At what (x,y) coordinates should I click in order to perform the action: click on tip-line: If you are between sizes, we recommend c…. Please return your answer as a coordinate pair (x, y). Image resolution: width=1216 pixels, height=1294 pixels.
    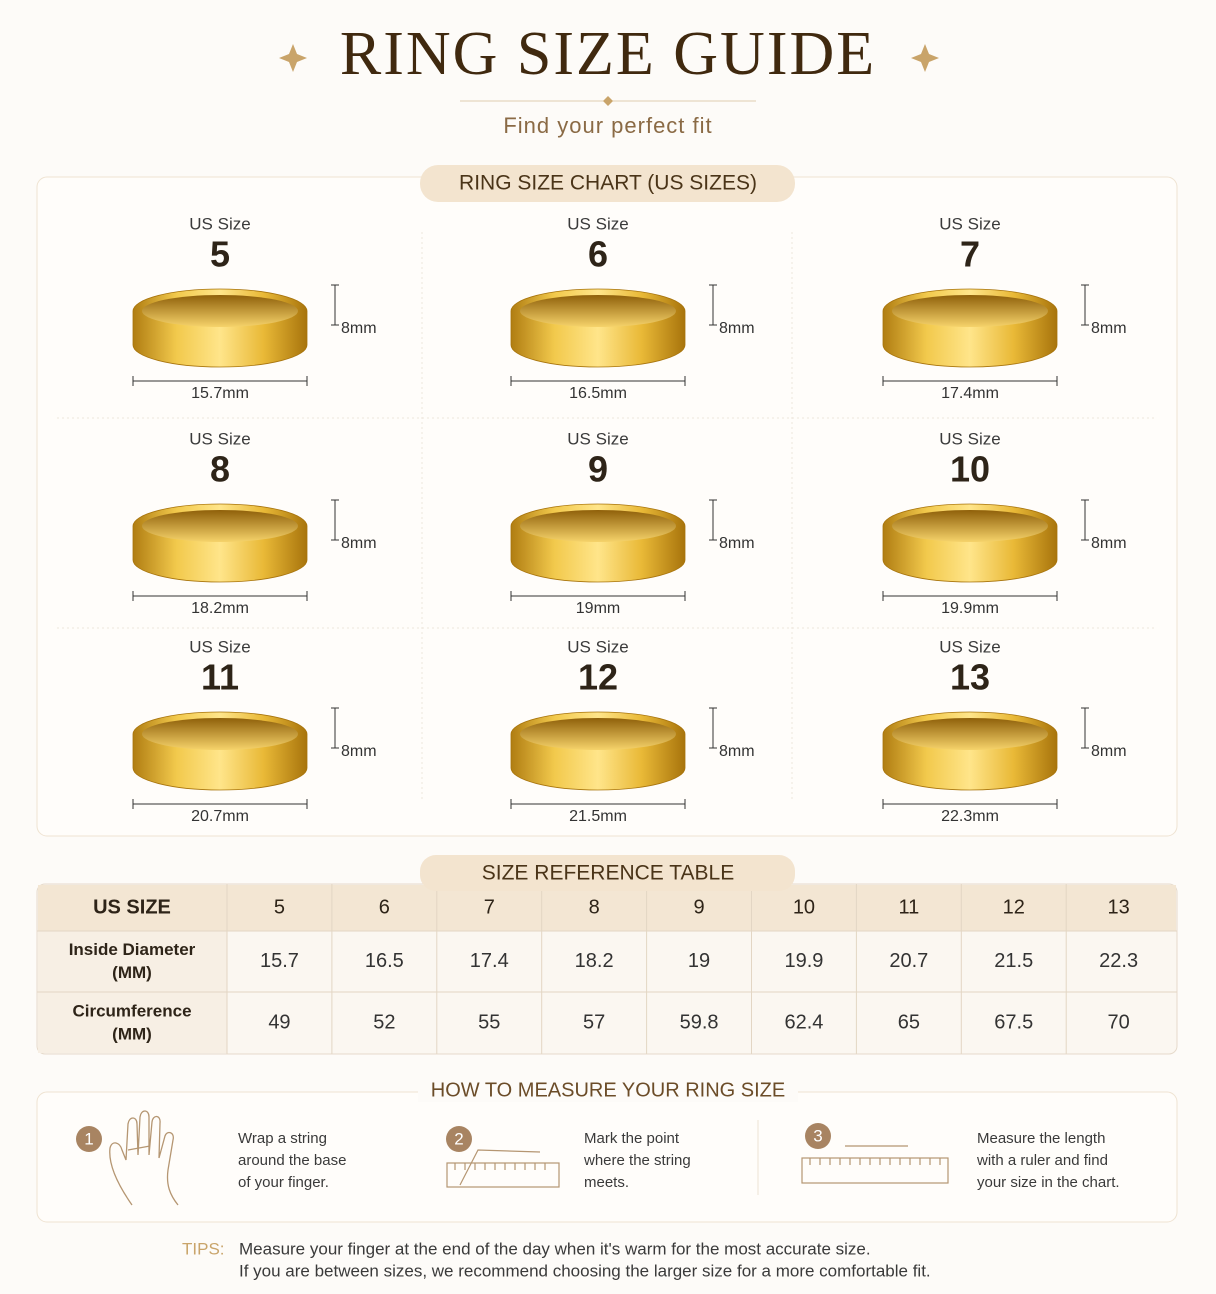
    Looking at the image, I should click on (585, 1270).